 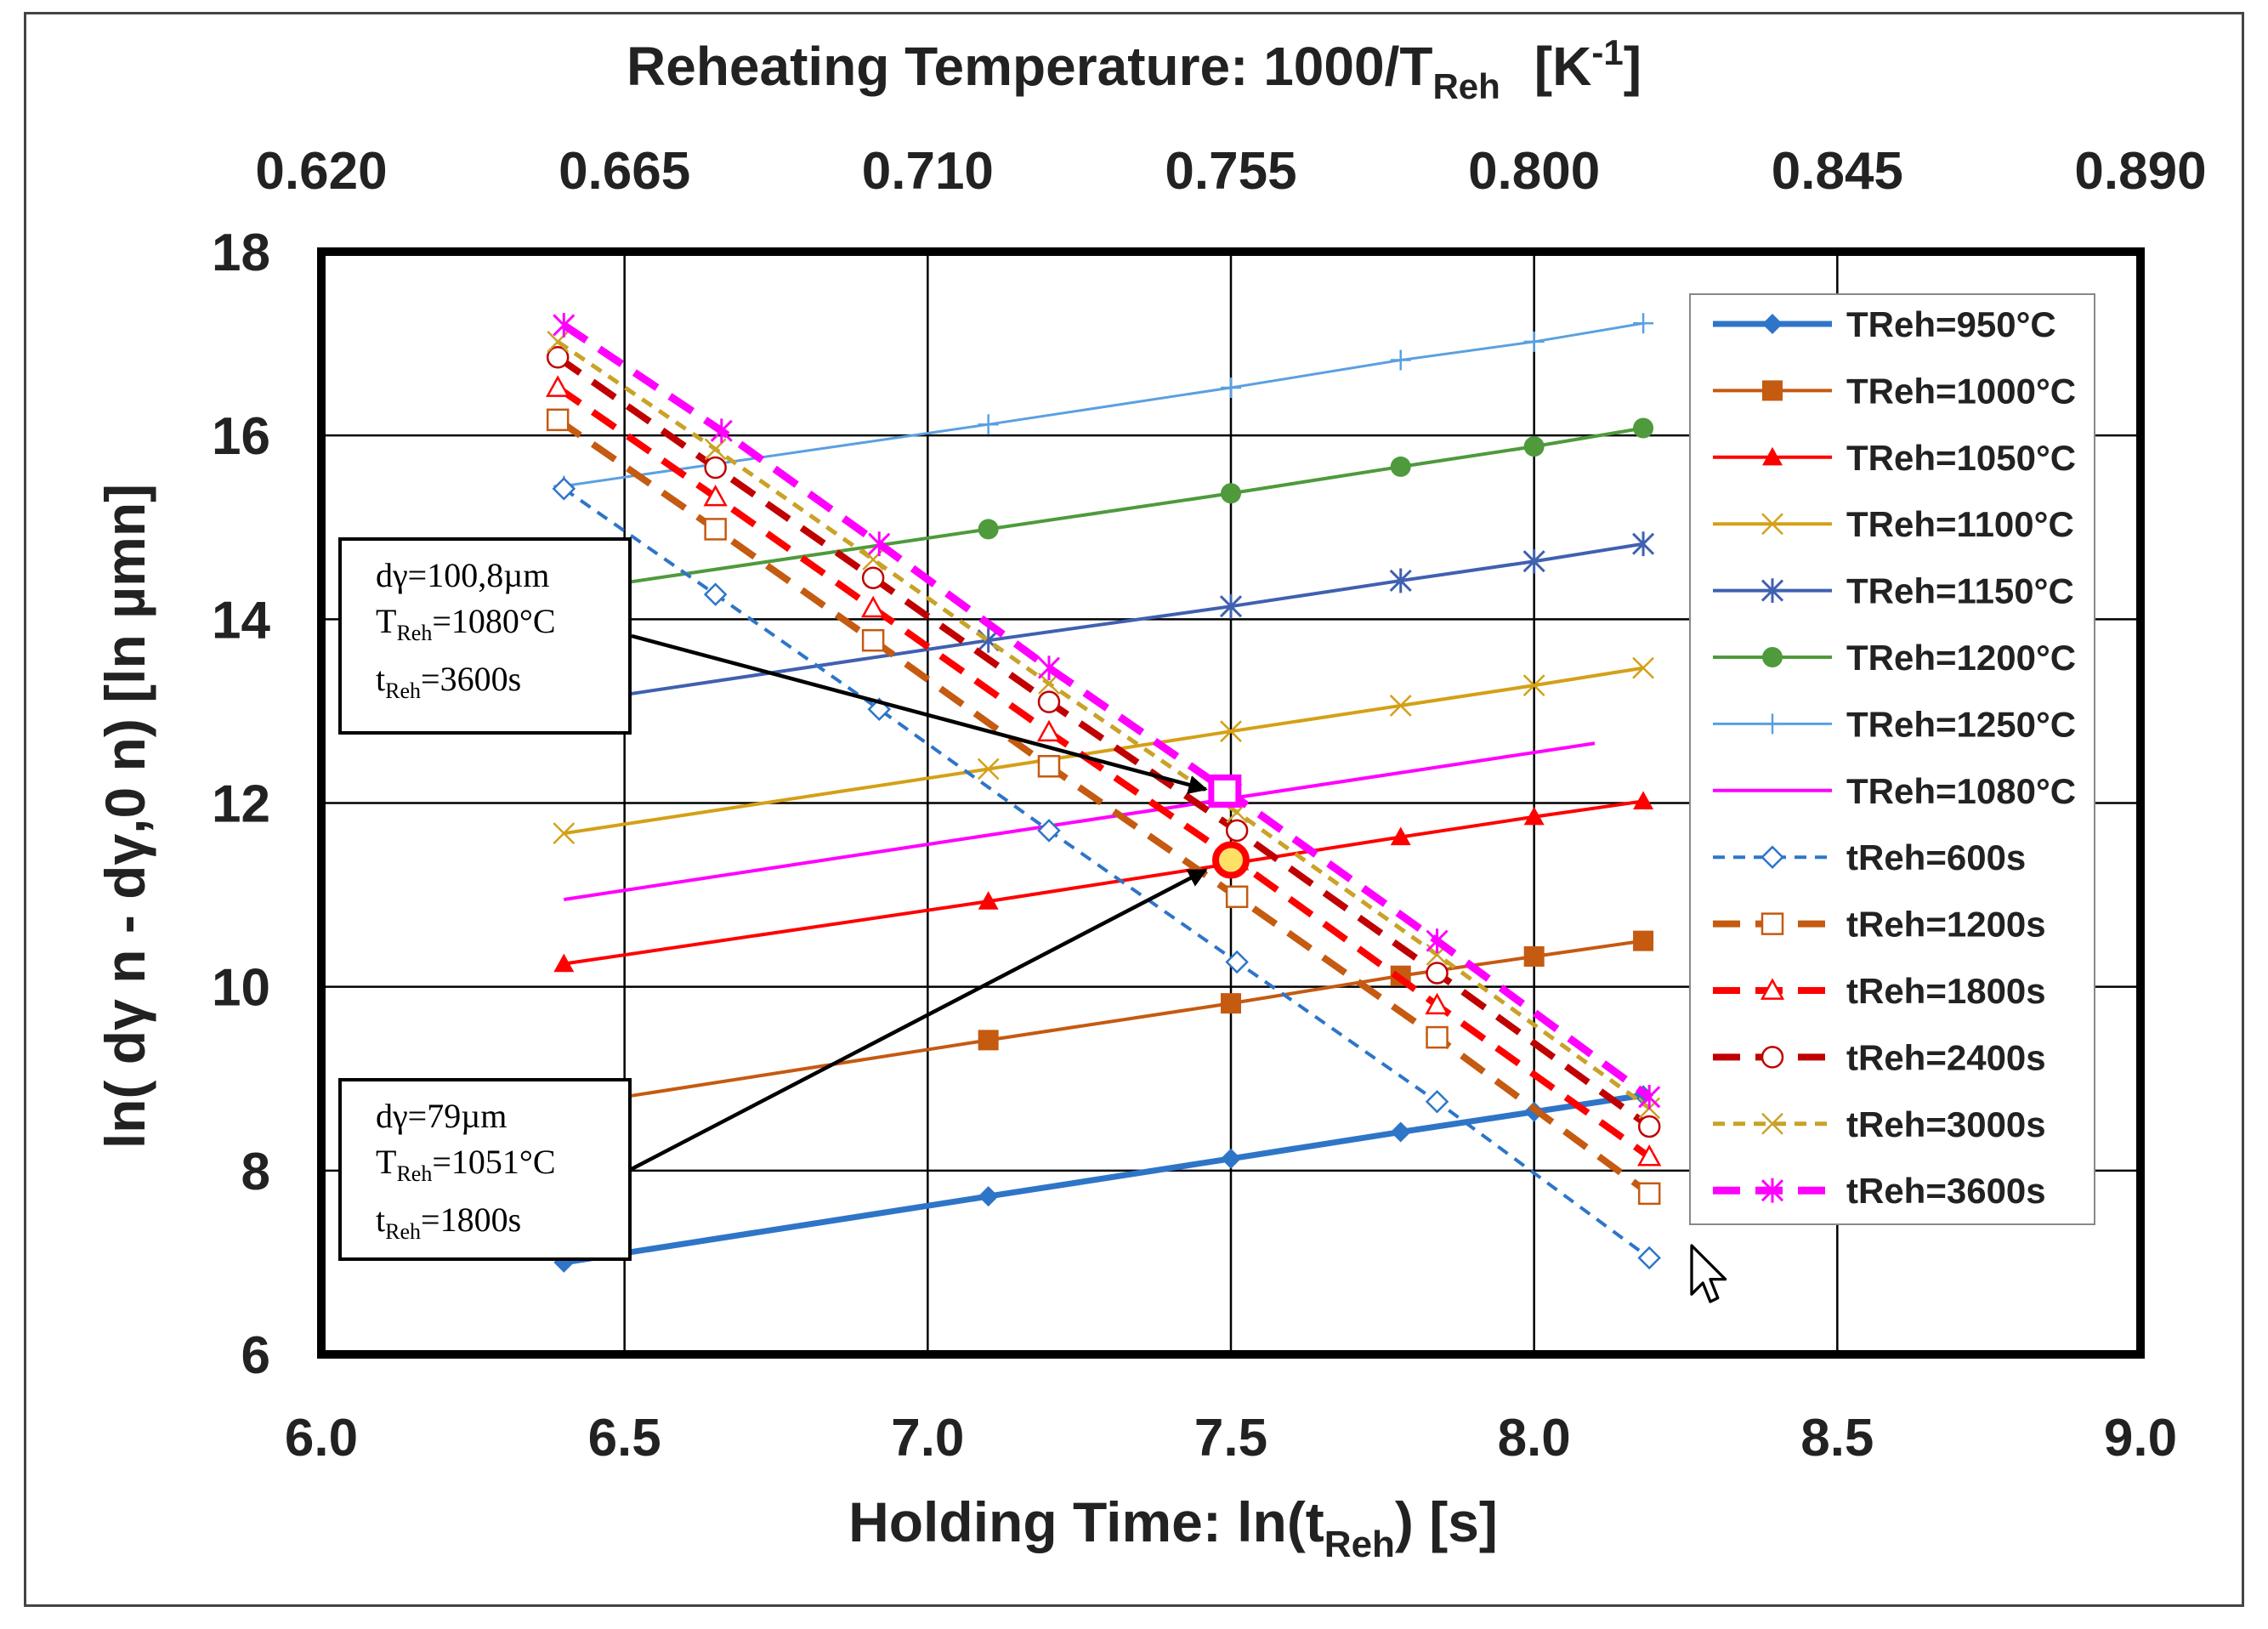 I want to click on top-tick-label: 0.755, so click(x=1230, y=171).